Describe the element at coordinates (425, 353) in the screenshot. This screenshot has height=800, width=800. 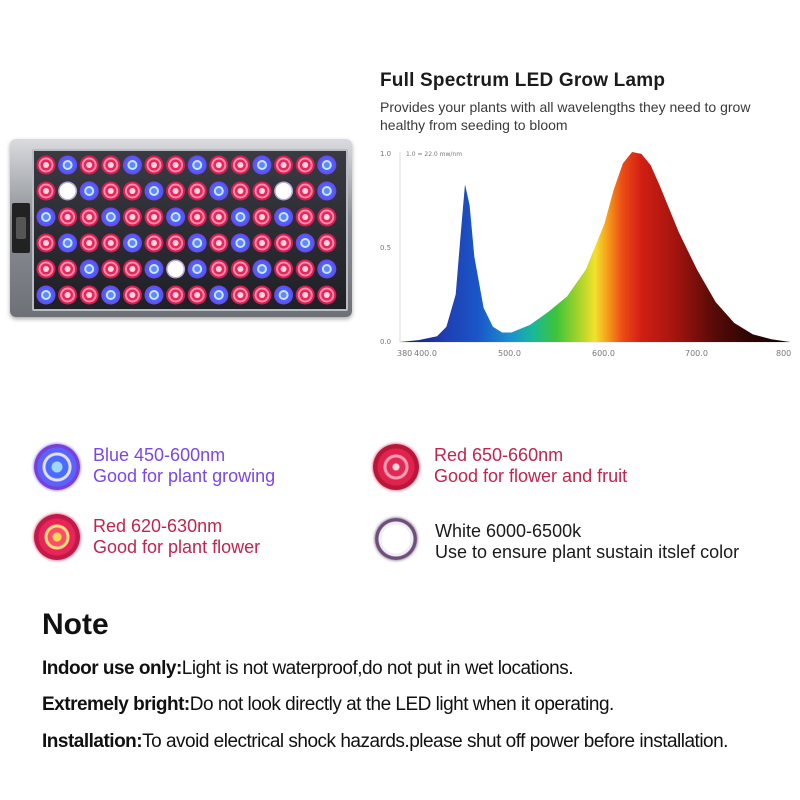
I see `x-tick-label: 400.0` at that location.